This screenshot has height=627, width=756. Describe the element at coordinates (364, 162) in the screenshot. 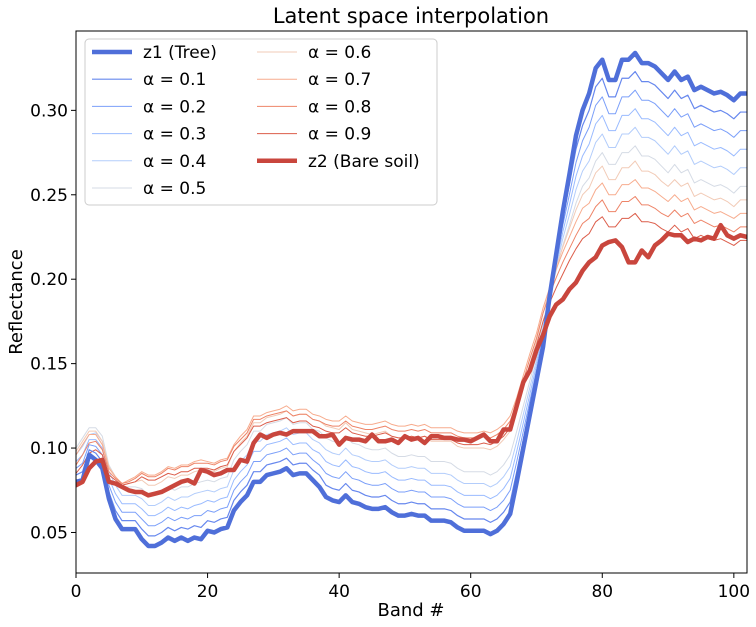

I see `legend-label-10: z2 (Bare soil)` at that location.